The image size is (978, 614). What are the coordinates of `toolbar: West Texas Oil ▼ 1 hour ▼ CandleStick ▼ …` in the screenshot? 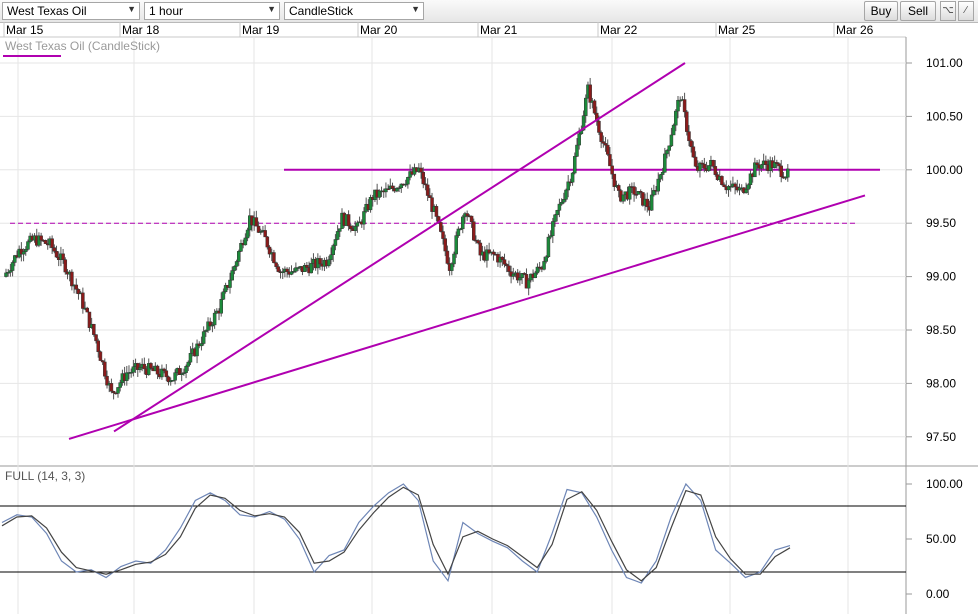 It's located at (489, 11).